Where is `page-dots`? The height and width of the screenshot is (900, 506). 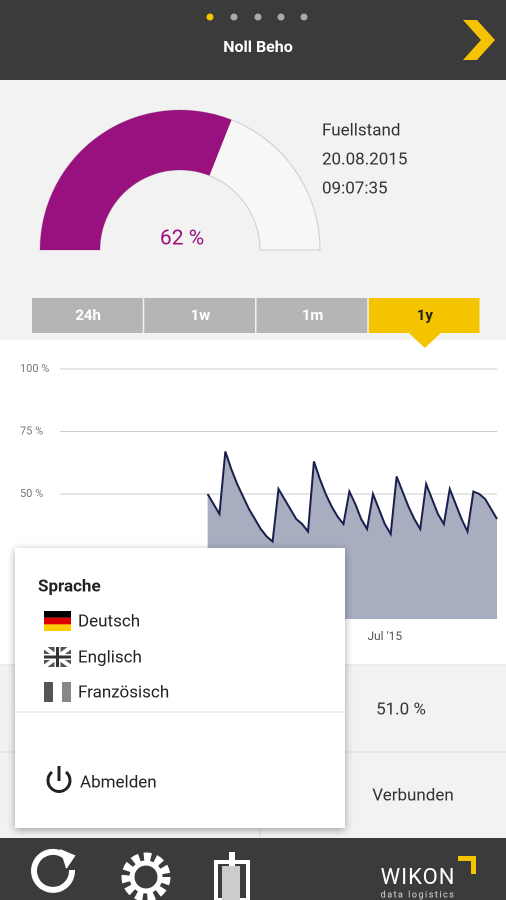
page-dots is located at coordinates (257, 17).